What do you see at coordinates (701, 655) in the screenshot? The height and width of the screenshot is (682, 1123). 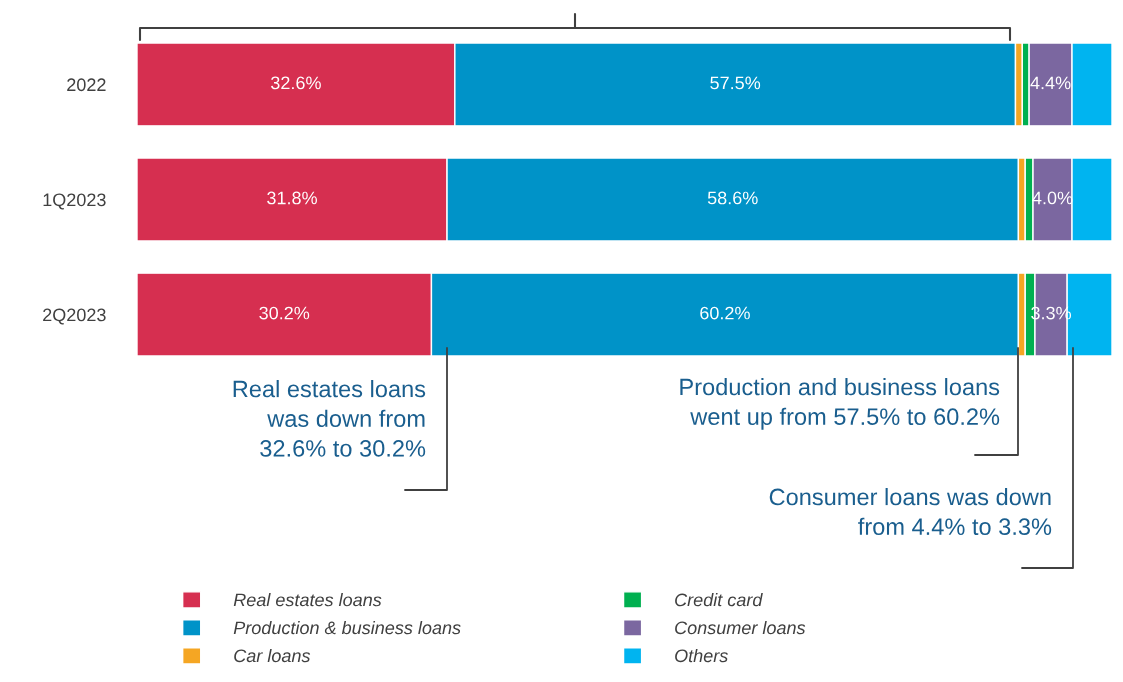 I see `legend-label: Others` at bounding box center [701, 655].